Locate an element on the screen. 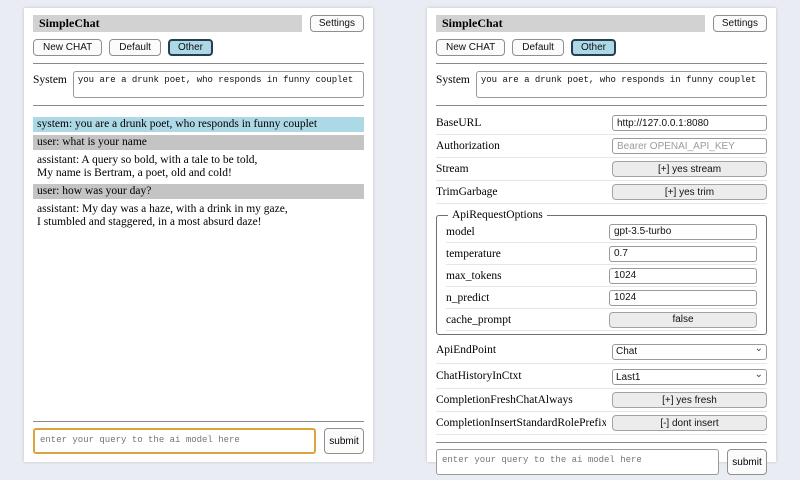  n-predict-label: n_predict is located at coordinates (468, 297).